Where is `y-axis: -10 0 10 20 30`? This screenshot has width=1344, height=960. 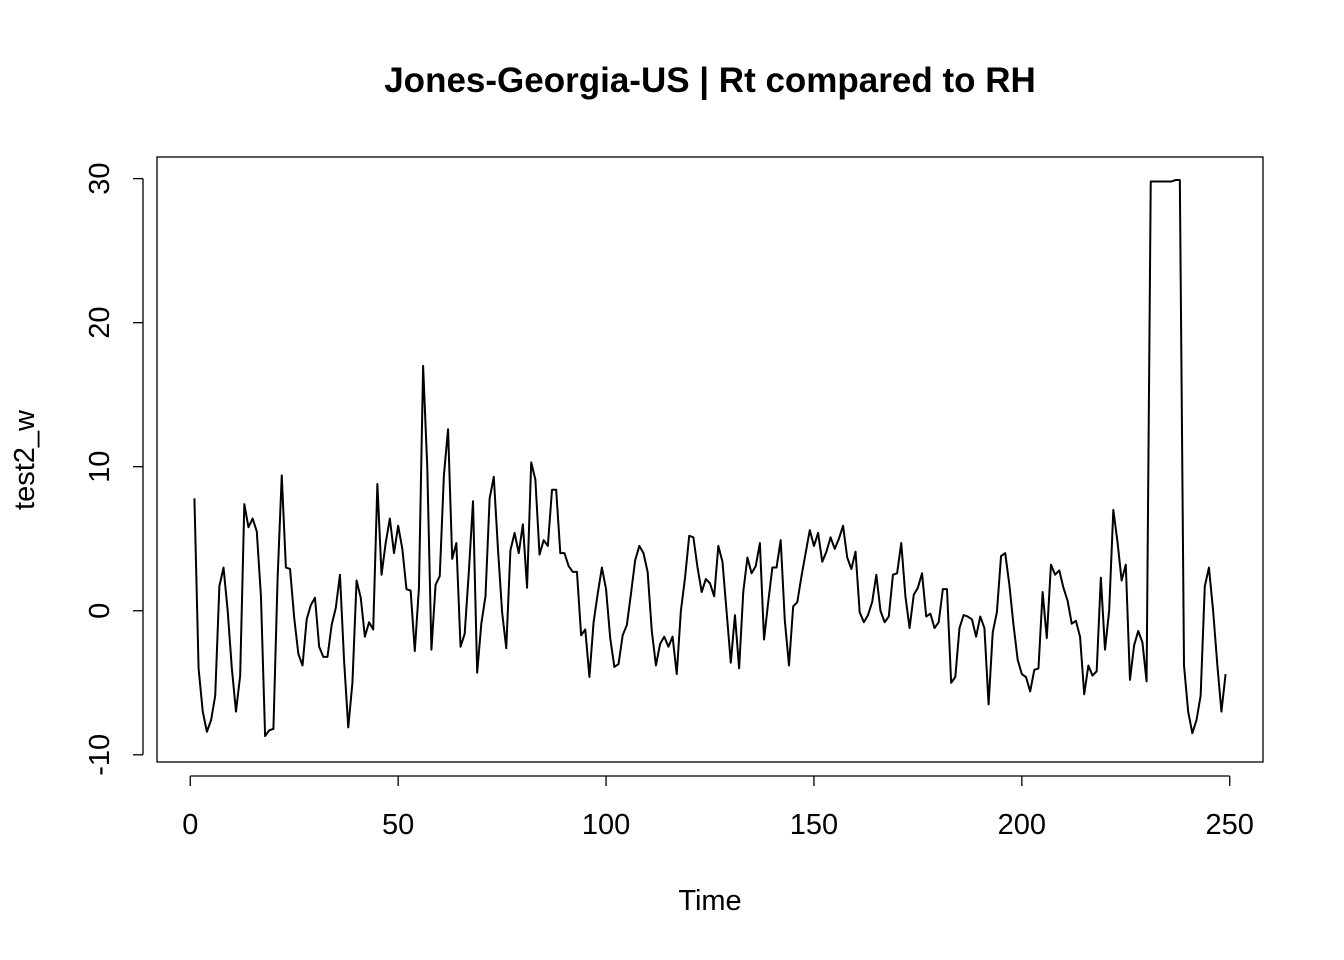
y-axis: -10 0 10 20 30 is located at coordinates (114, 469).